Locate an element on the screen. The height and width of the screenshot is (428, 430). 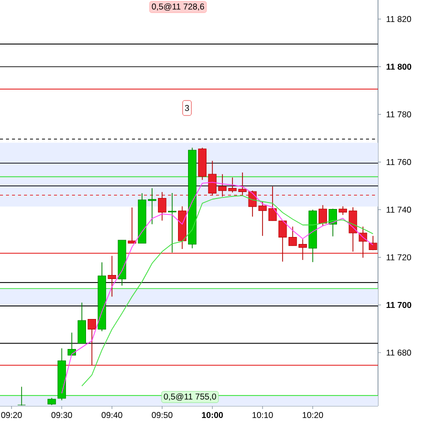
x-tick-label: 10:20 is located at coordinates (313, 415).